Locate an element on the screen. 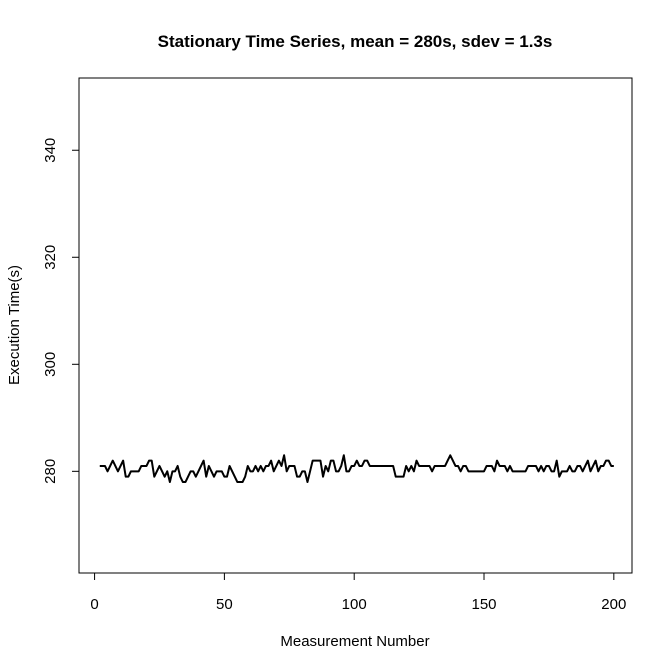  x-axis: 0 50 100 150 200 is located at coordinates (358, 592).